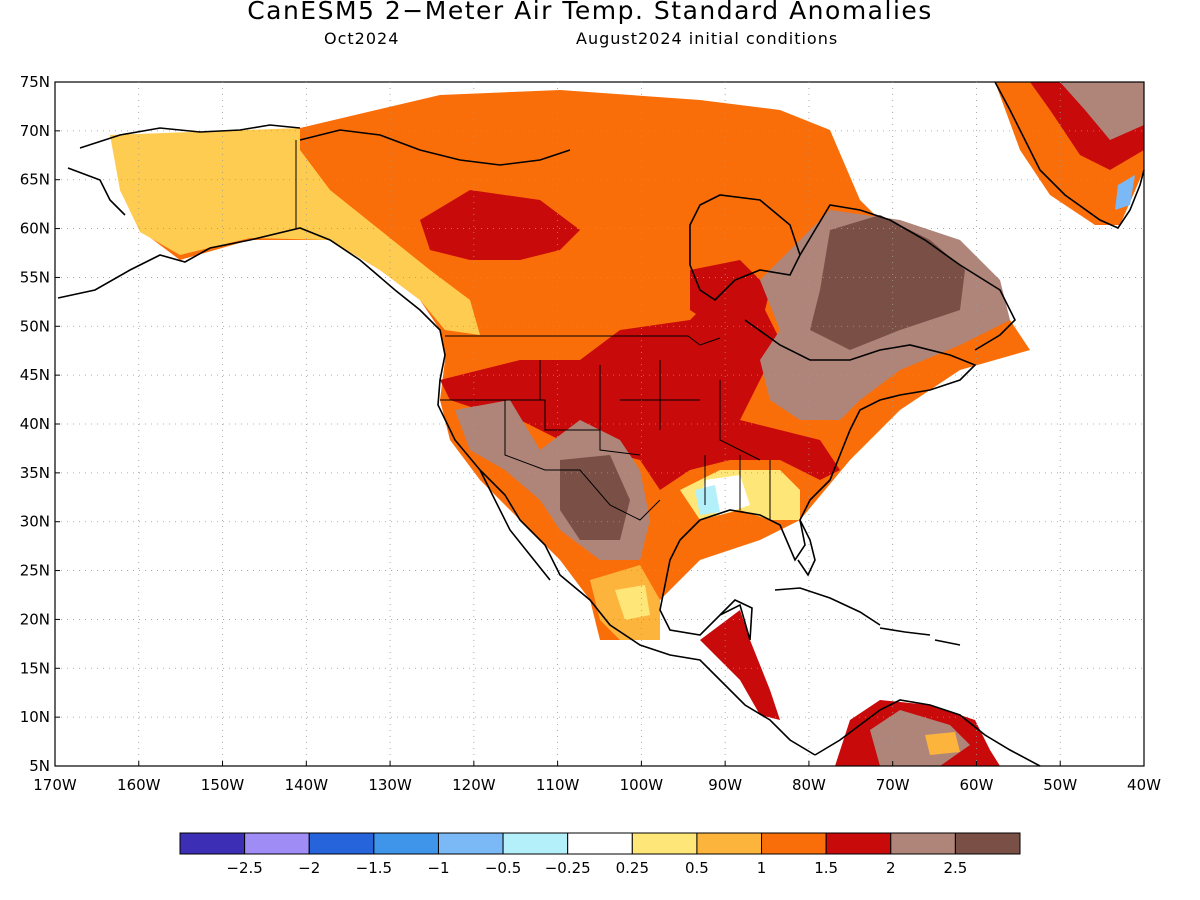 Image resolution: width=1200 pixels, height=900 pixels. I want to click on longitude-tick-label: 60W, so click(977, 785).